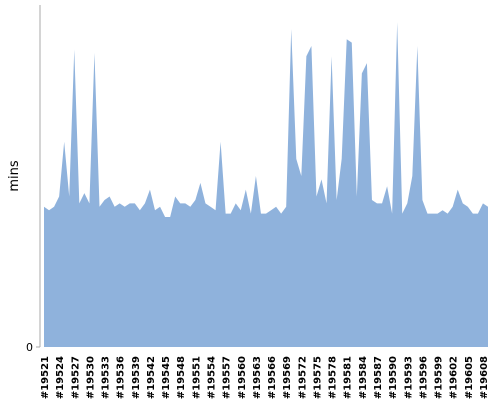 The height and width of the screenshot is (400, 500). I want to click on x-tick-label: #19536, so click(121, 377).